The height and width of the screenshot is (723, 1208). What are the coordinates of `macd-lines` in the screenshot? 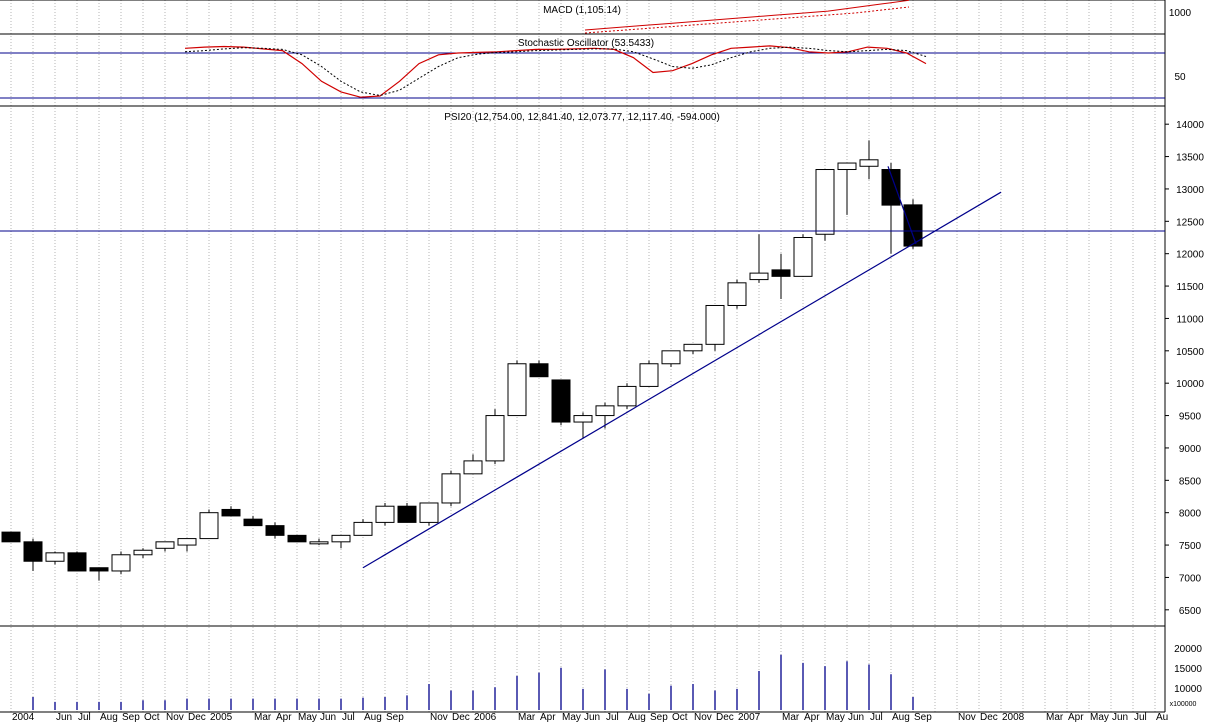 It's located at (747, 17).